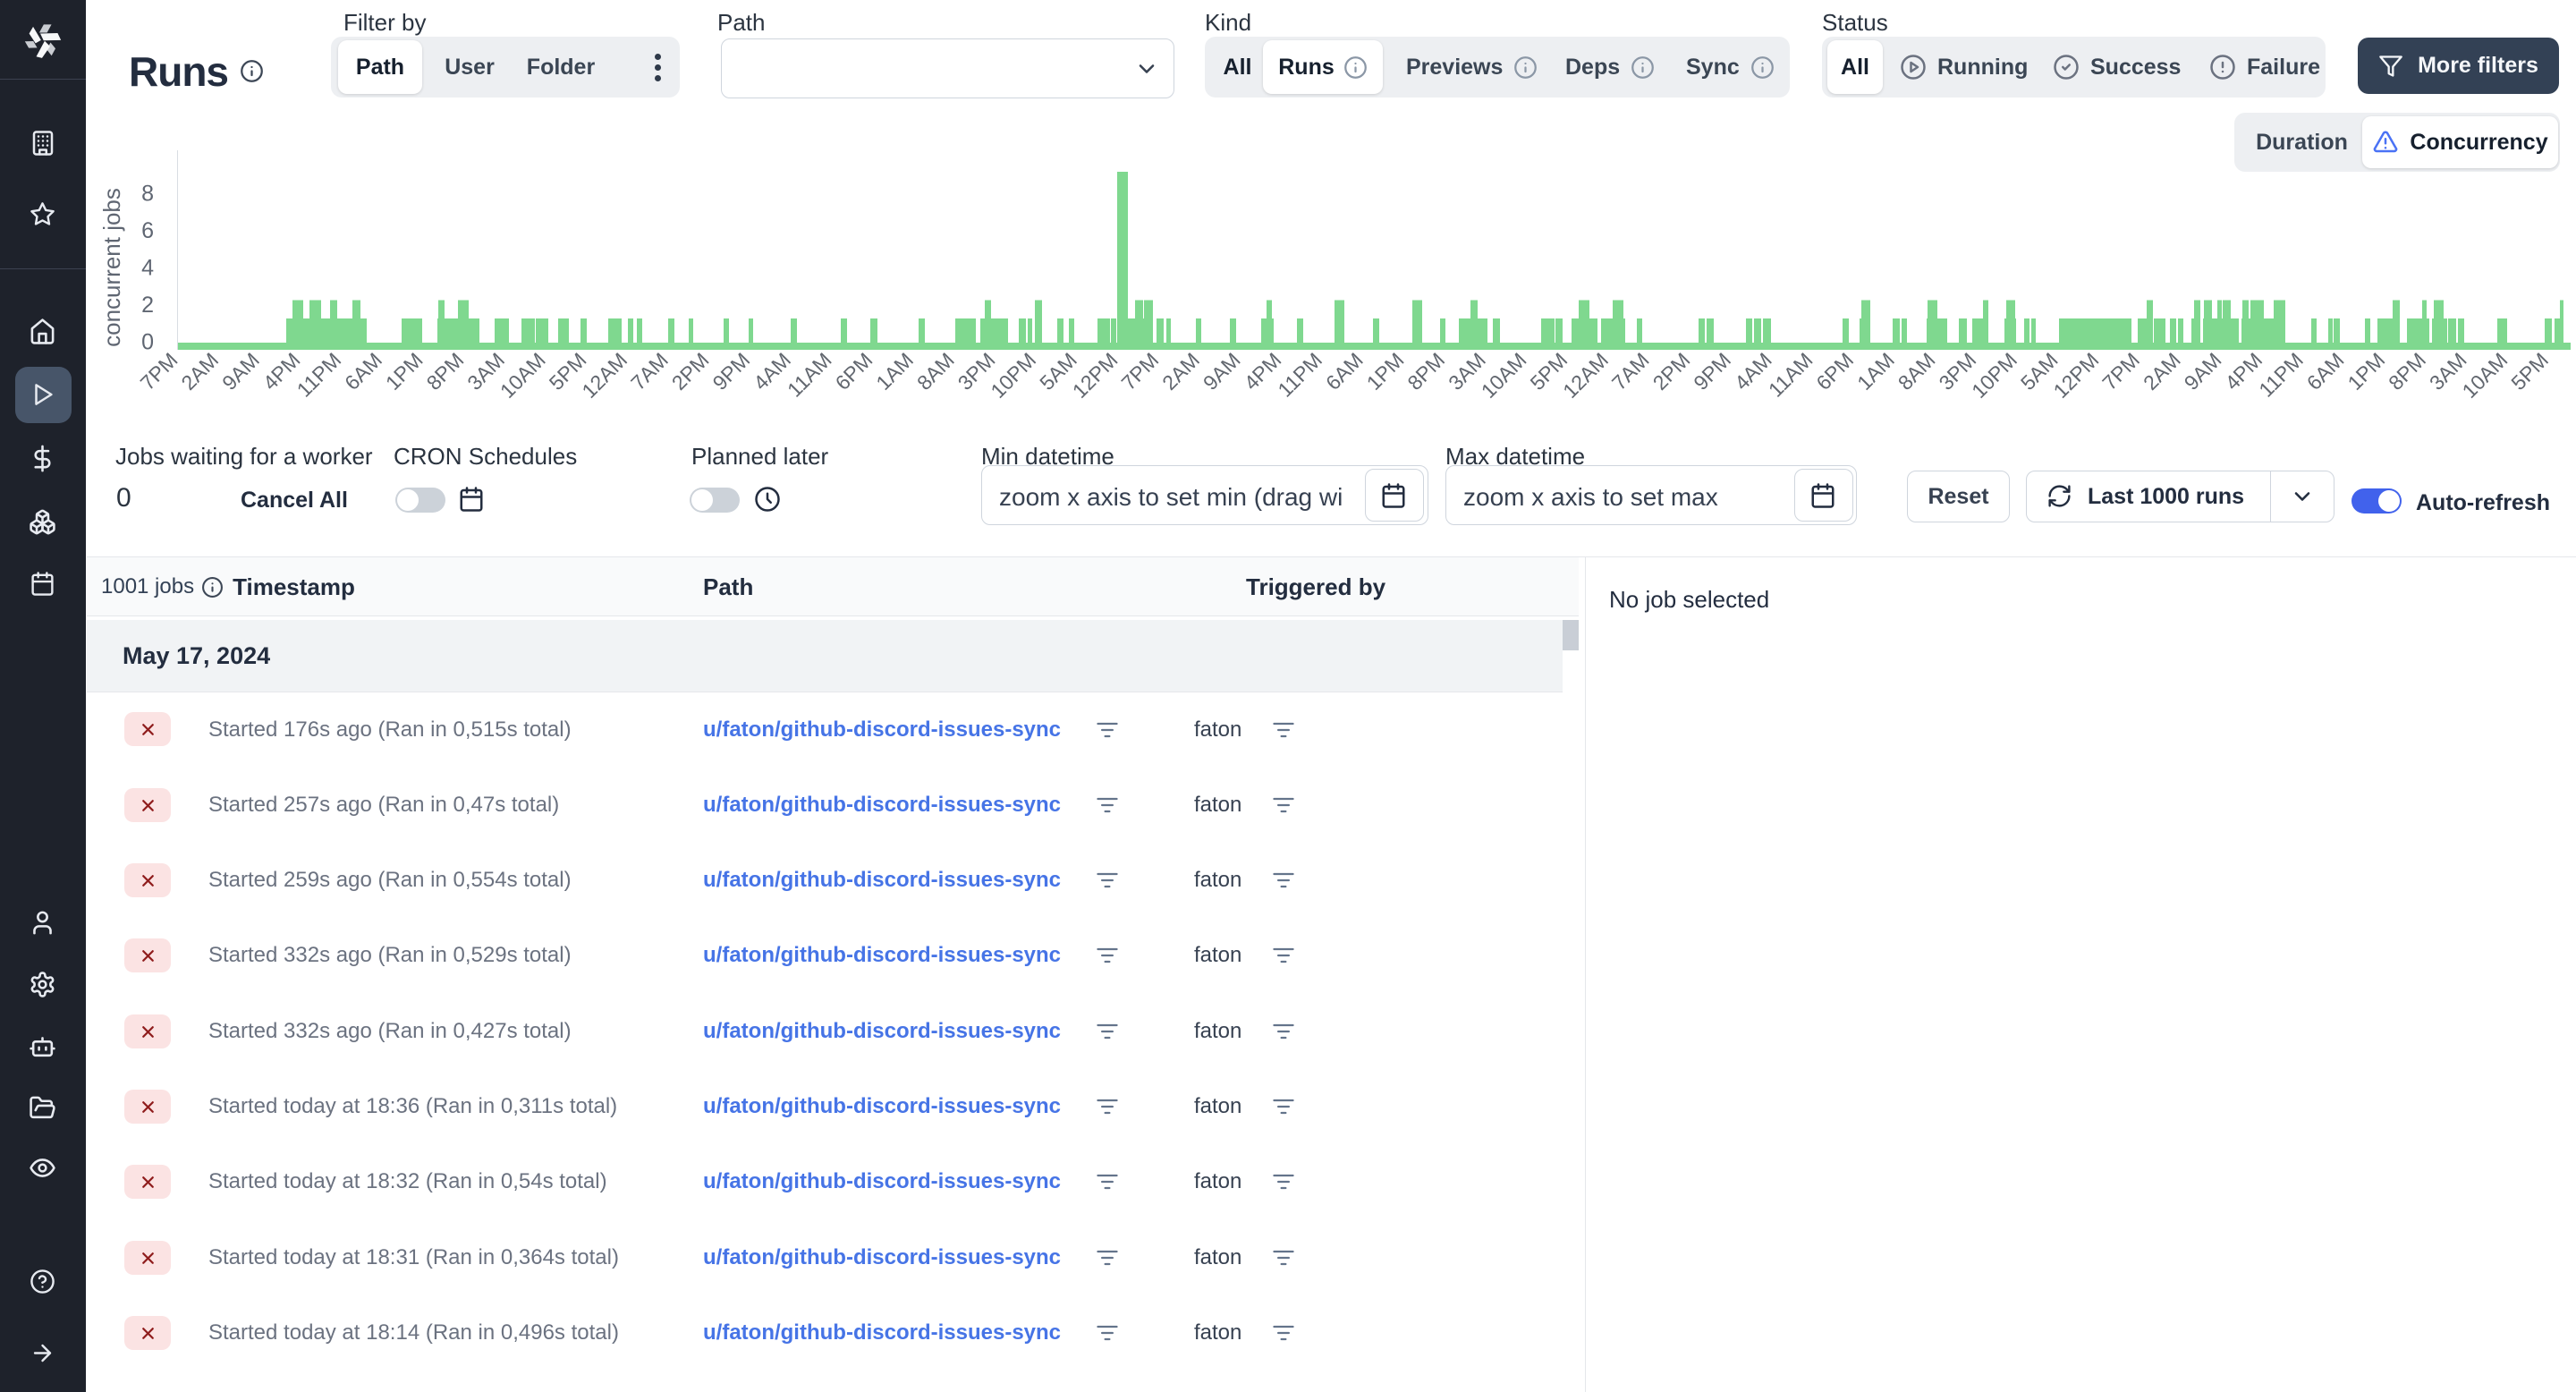  What do you see at coordinates (147, 230) in the screenshot?
I see `svg-text: 6` at bounding box center [147, 230].